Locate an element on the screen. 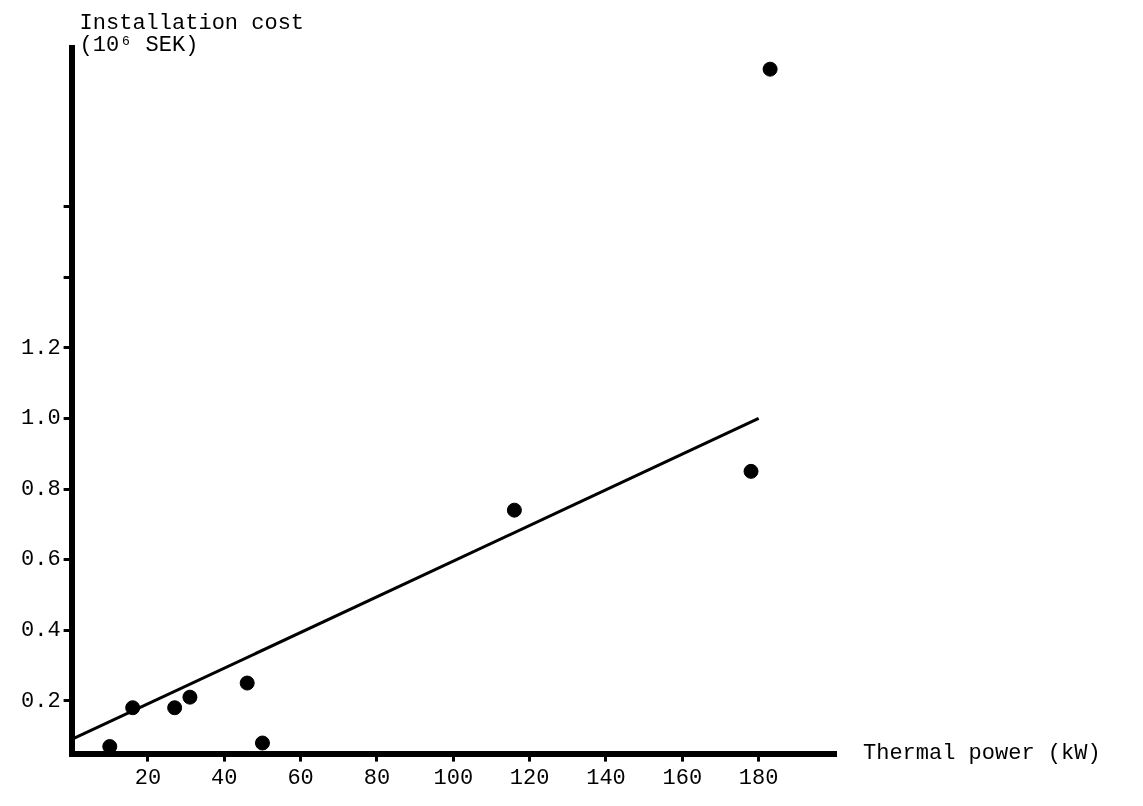 This screenshot has width=1143, height=806. x-tick-label: 80 is located at coordinates (377, 778).